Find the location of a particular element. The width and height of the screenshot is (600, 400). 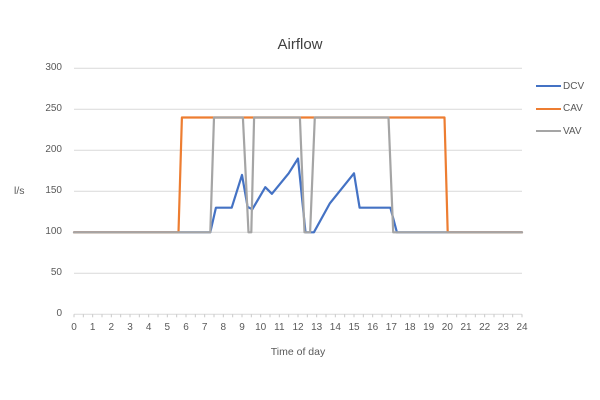

legend-swatch-cav is located at coordinates (548, 108).